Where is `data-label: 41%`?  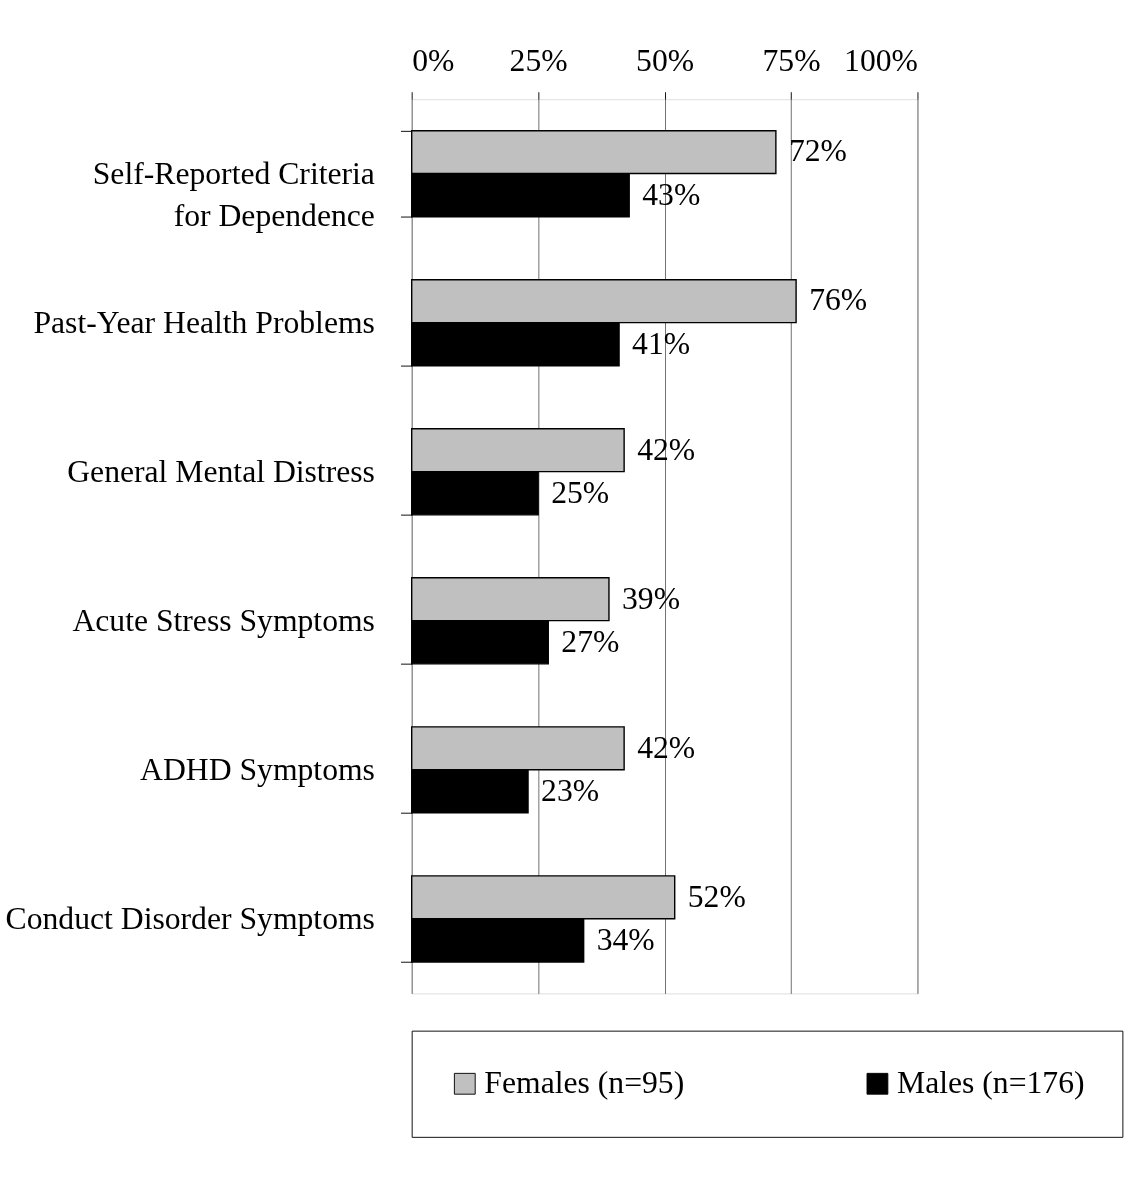
data-label: 41% is located at coordinates (661, 343).